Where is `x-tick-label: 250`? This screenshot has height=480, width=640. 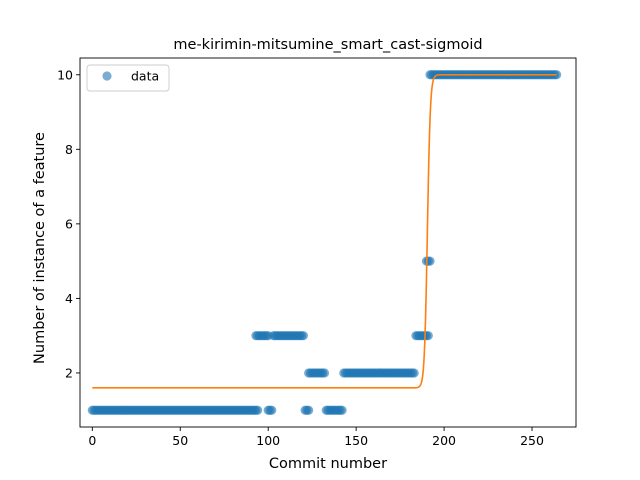
x-tick-label: 250 is located at coordinates (532, 440).